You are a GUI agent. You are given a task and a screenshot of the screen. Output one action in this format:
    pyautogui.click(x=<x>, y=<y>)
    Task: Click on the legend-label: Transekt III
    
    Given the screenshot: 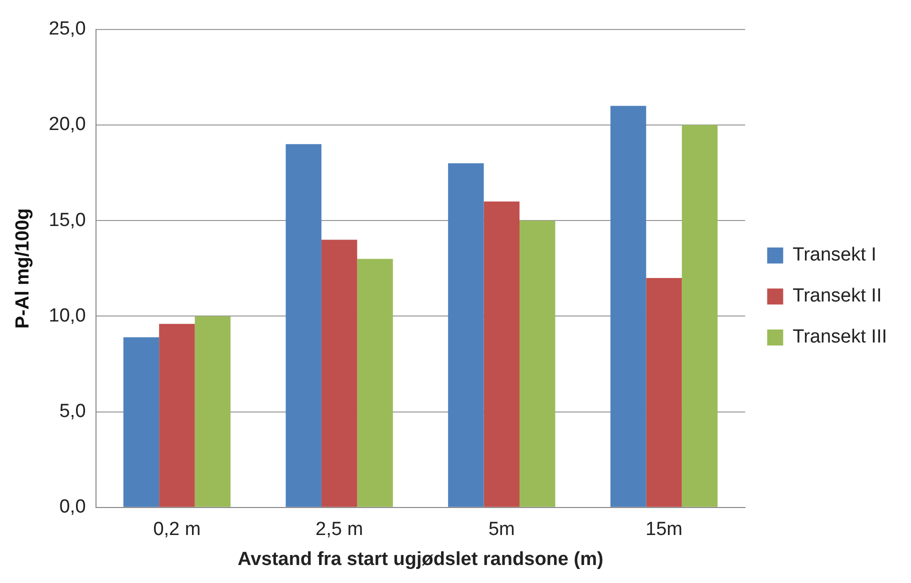 What is the action you would take?
    pyautogui.click(x=840, y=337)
    